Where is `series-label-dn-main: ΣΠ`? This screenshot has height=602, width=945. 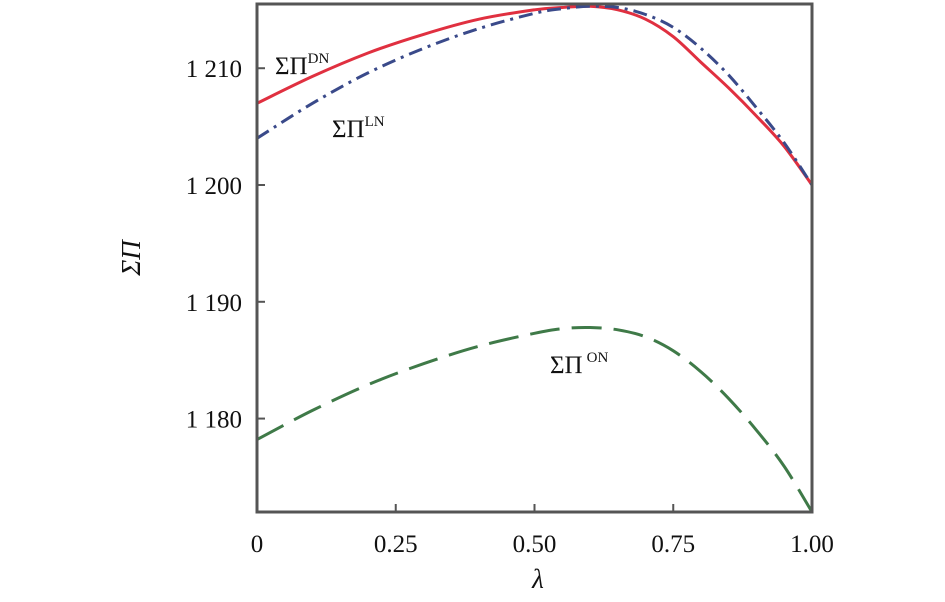
series-label-dn-main: ΣΠ is located at coordinates (291, 66).